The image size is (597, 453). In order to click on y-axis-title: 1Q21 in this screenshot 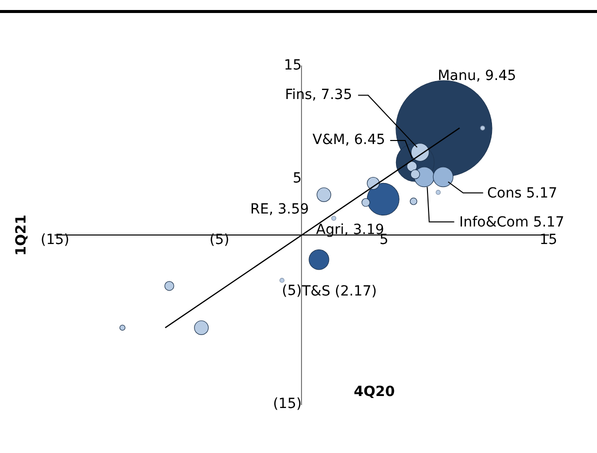, I will do `click(22, 235)`.